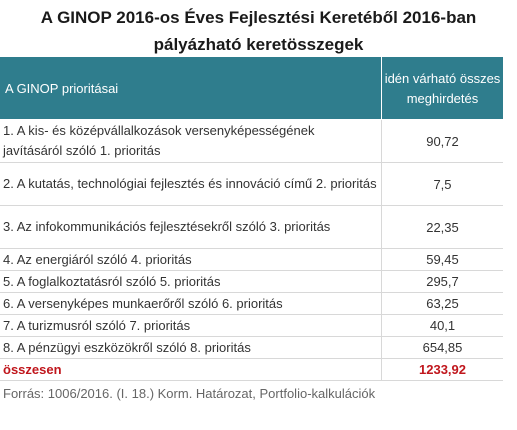 This screenshot has width=517, height=430. Describe the element at coordinates (442, 325) in the screenshot. I see `row-value: 40,1` at that location.